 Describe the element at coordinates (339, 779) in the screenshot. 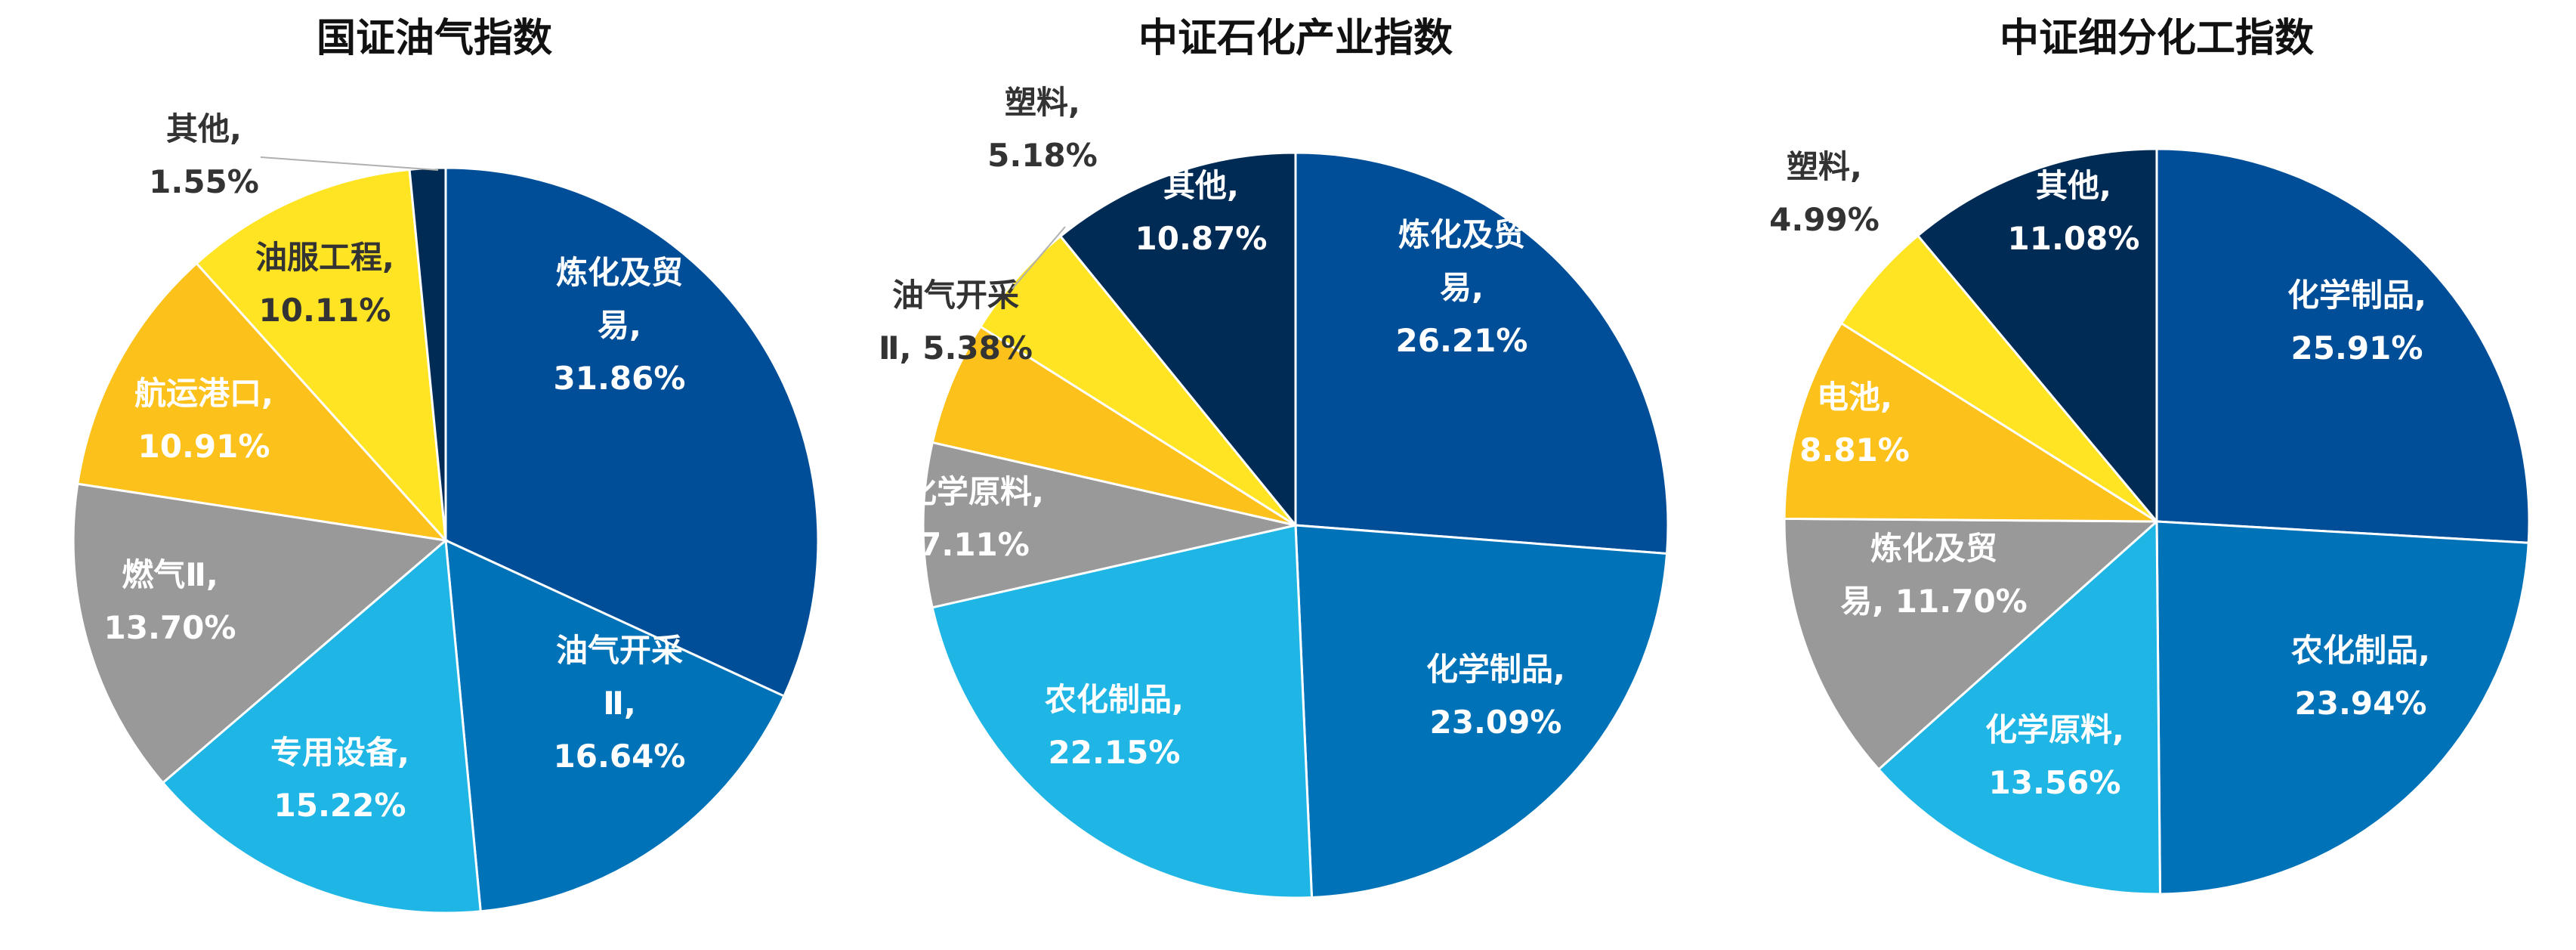

I see `data-label-专用设备: 专用设备, 15.22%` at that location.